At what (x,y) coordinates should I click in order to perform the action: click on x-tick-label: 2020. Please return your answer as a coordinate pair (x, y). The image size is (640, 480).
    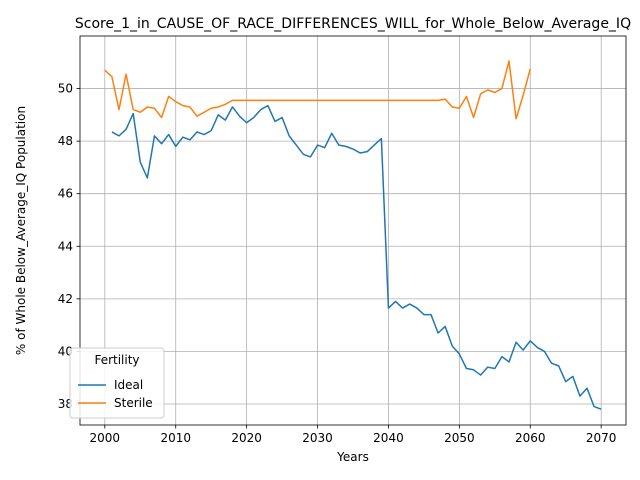
    Looking at the image, I should click on (246, 438).